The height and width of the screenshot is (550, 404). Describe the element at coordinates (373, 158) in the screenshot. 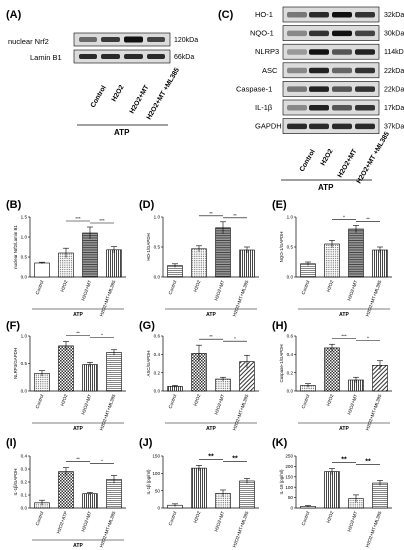

I see `blot-c-cond-3: H2O2+MT +ML385` at that location.